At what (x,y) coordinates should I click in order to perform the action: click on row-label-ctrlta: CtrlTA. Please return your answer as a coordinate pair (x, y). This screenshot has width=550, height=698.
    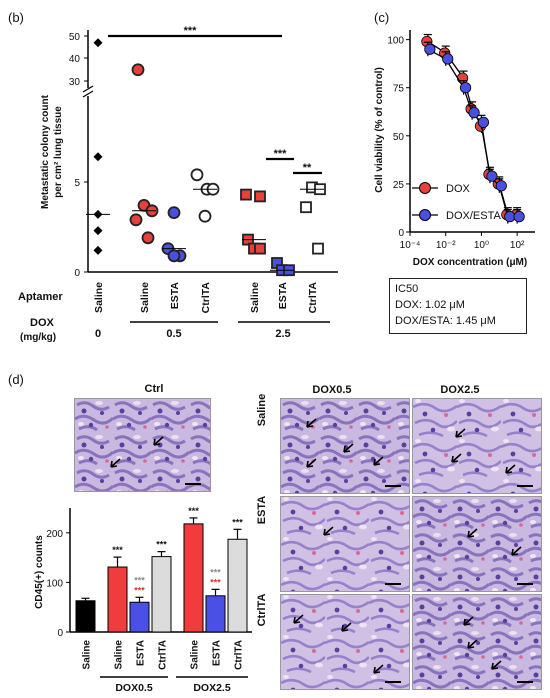
    Looking at the image, I should click on (262, 610).